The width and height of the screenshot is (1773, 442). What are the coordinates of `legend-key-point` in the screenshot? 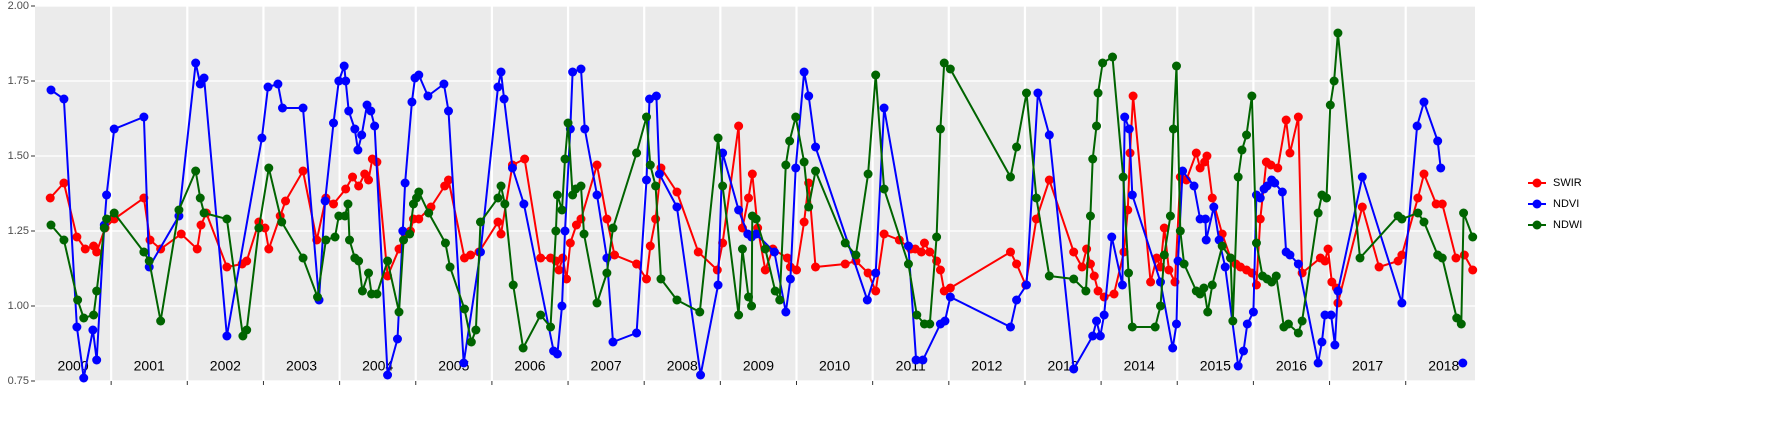 It's located at (1537, 183).